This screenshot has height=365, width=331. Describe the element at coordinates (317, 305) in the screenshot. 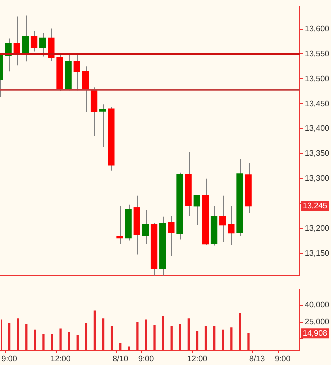

I see `y-tick-label: 40,000` at that location.